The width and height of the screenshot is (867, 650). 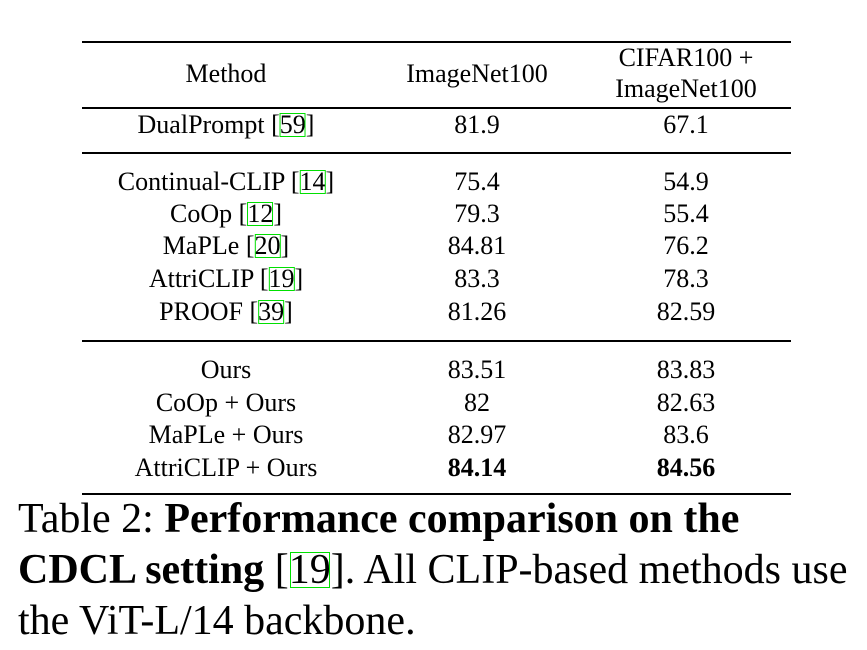 What do you see at coordinates (226, 311) in the screenshot?
I see `table-row-method: PROOF [39]` at bounding box center [226, 311].